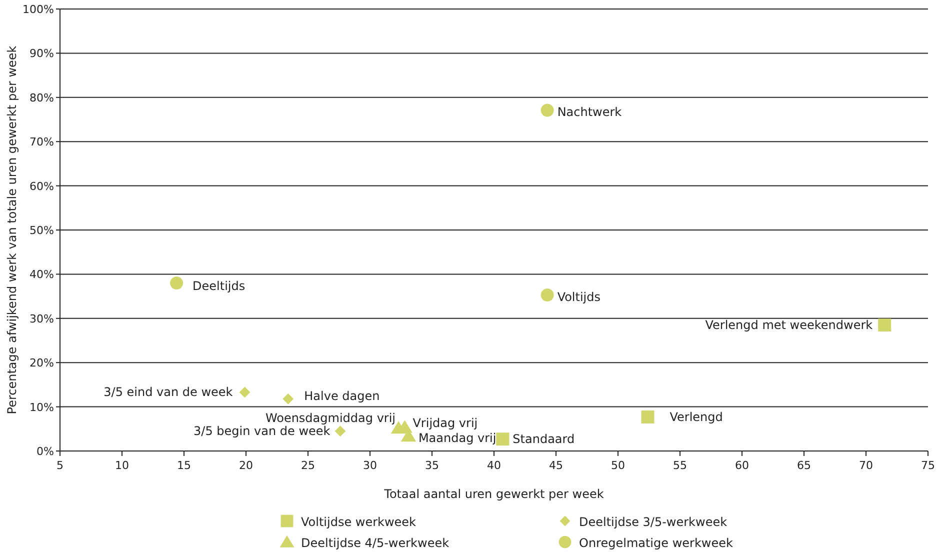 This screenshot has width=937, height=552. Describe the element at coordinates (457, 437) in the screenshot. I see `annotation: Maandag vrij` at that location.